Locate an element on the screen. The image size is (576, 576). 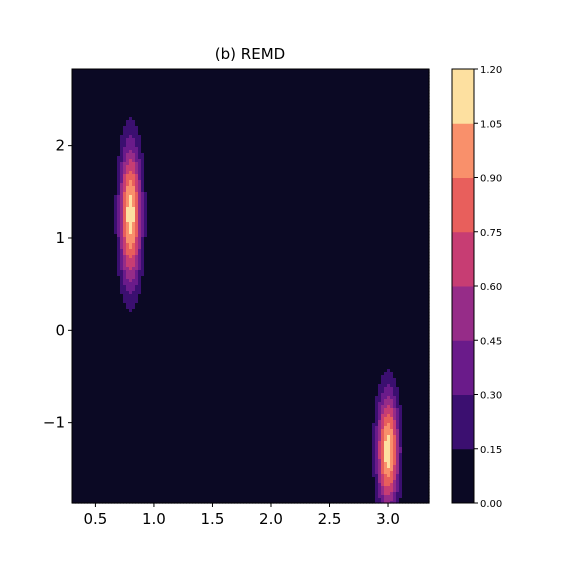
chart-title: (b) REMD is located at coordinates (250, 54).